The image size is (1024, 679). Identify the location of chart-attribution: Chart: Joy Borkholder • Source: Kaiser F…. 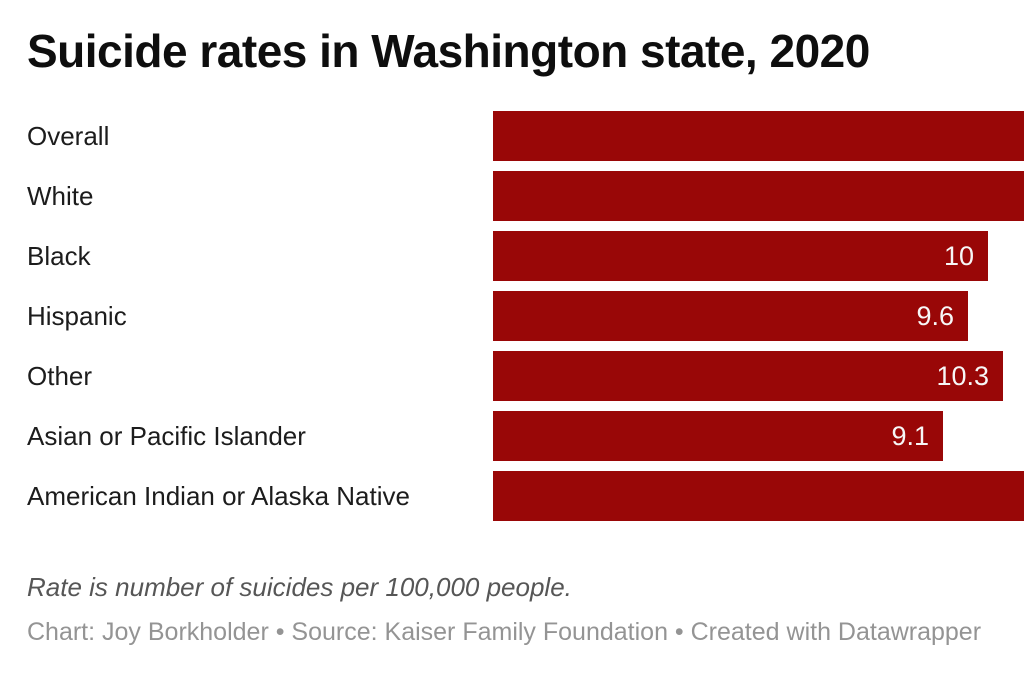
(504, 632).